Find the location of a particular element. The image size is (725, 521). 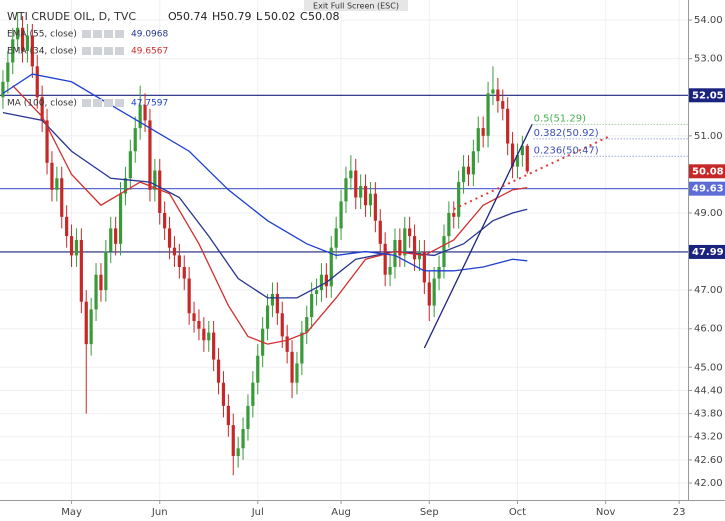

fib-label: 0.382(50.92) is located at coordinates (566, 133).